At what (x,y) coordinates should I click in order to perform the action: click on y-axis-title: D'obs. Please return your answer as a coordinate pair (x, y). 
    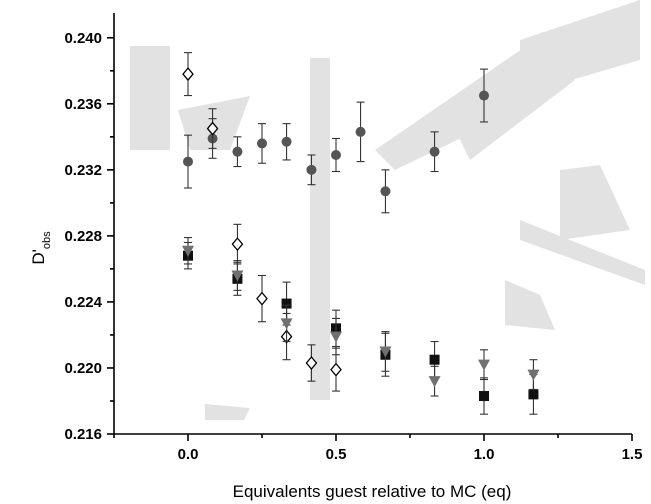
    Looking at the image, I should click on (41, 248).